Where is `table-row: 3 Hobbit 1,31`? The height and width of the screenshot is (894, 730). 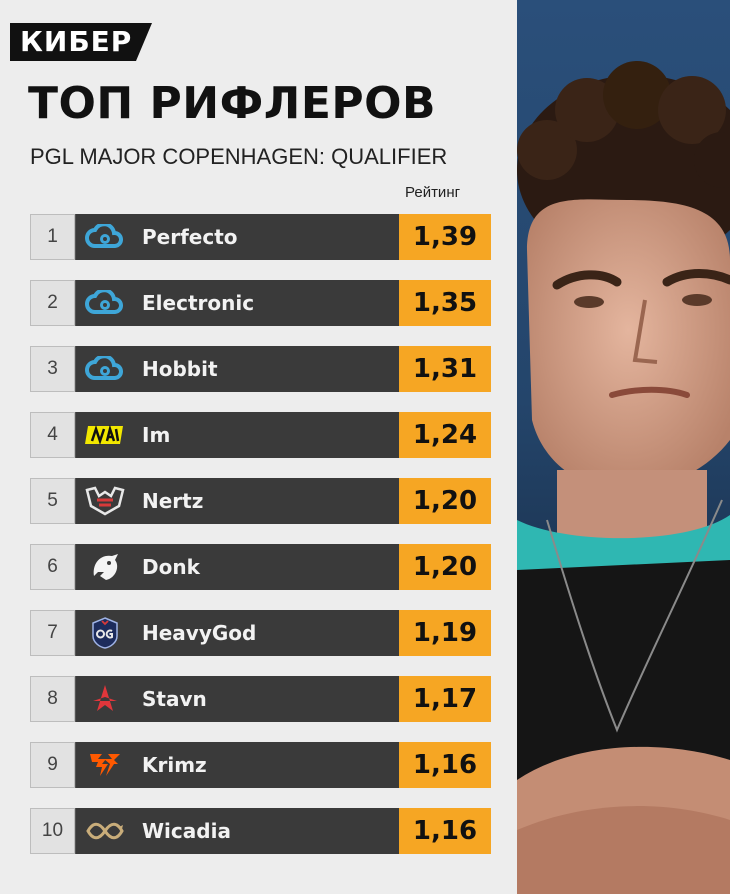 table-row: 3 Hobbit 1,31 is located at coordinates (260, 369).